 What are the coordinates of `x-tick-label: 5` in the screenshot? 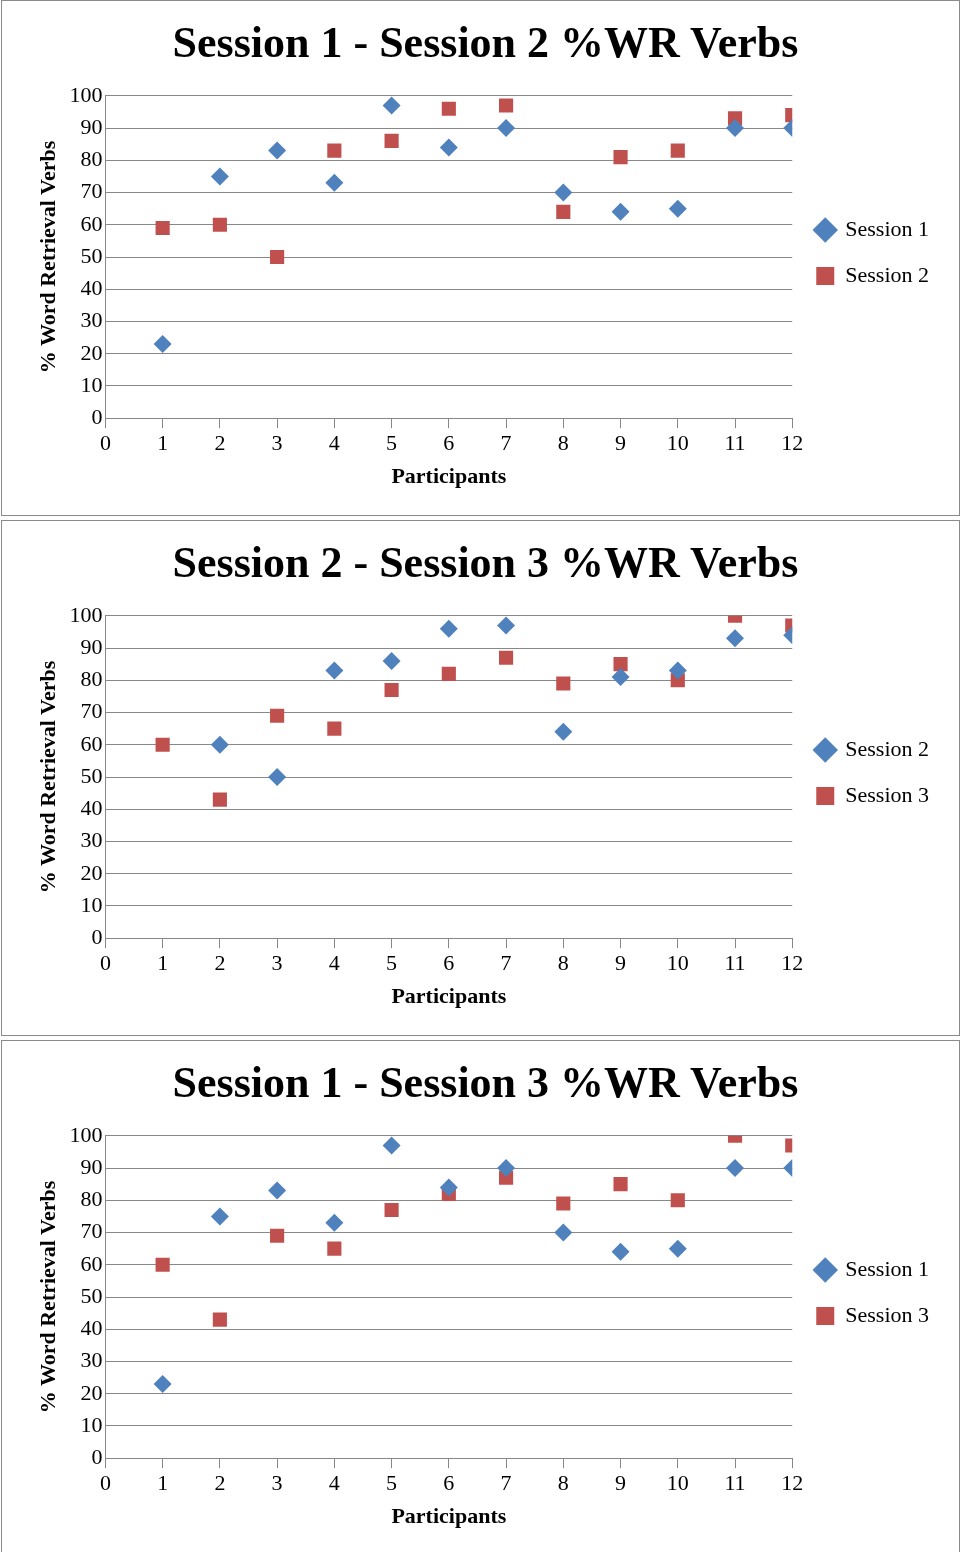 It's located at (392, 963).